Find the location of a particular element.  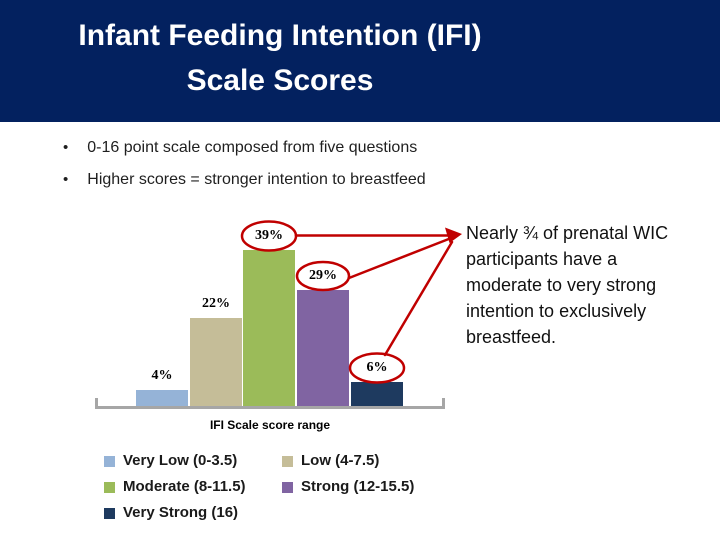

legend-label: Moderate (8-11.5) is located at coordinates (184, 486).